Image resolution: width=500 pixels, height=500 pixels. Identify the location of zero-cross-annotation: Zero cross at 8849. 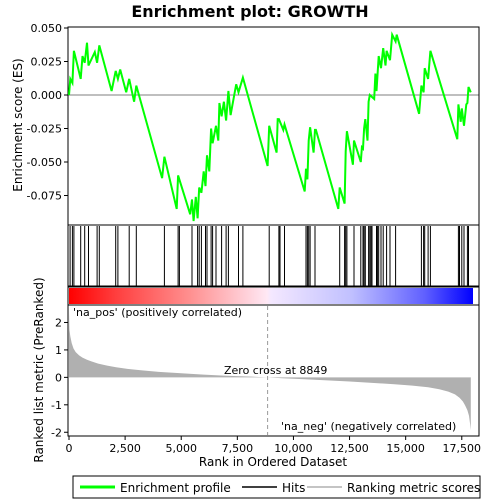
(275, 370).